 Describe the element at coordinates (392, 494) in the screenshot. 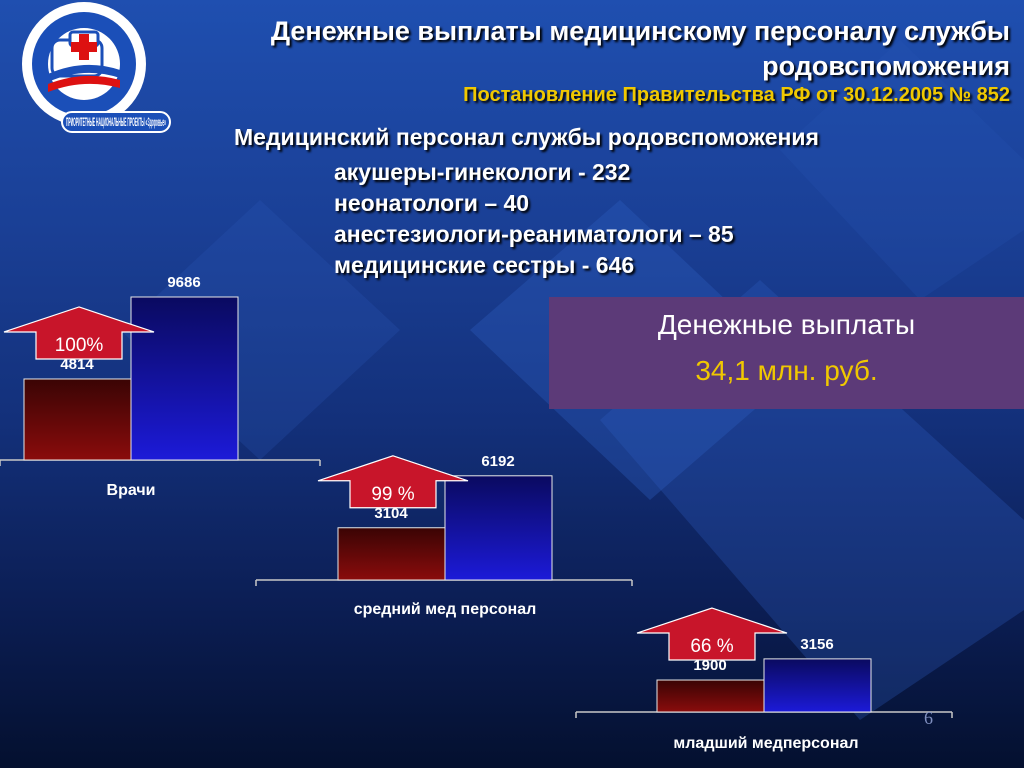

I see `increase-label: 99 %` at that location.